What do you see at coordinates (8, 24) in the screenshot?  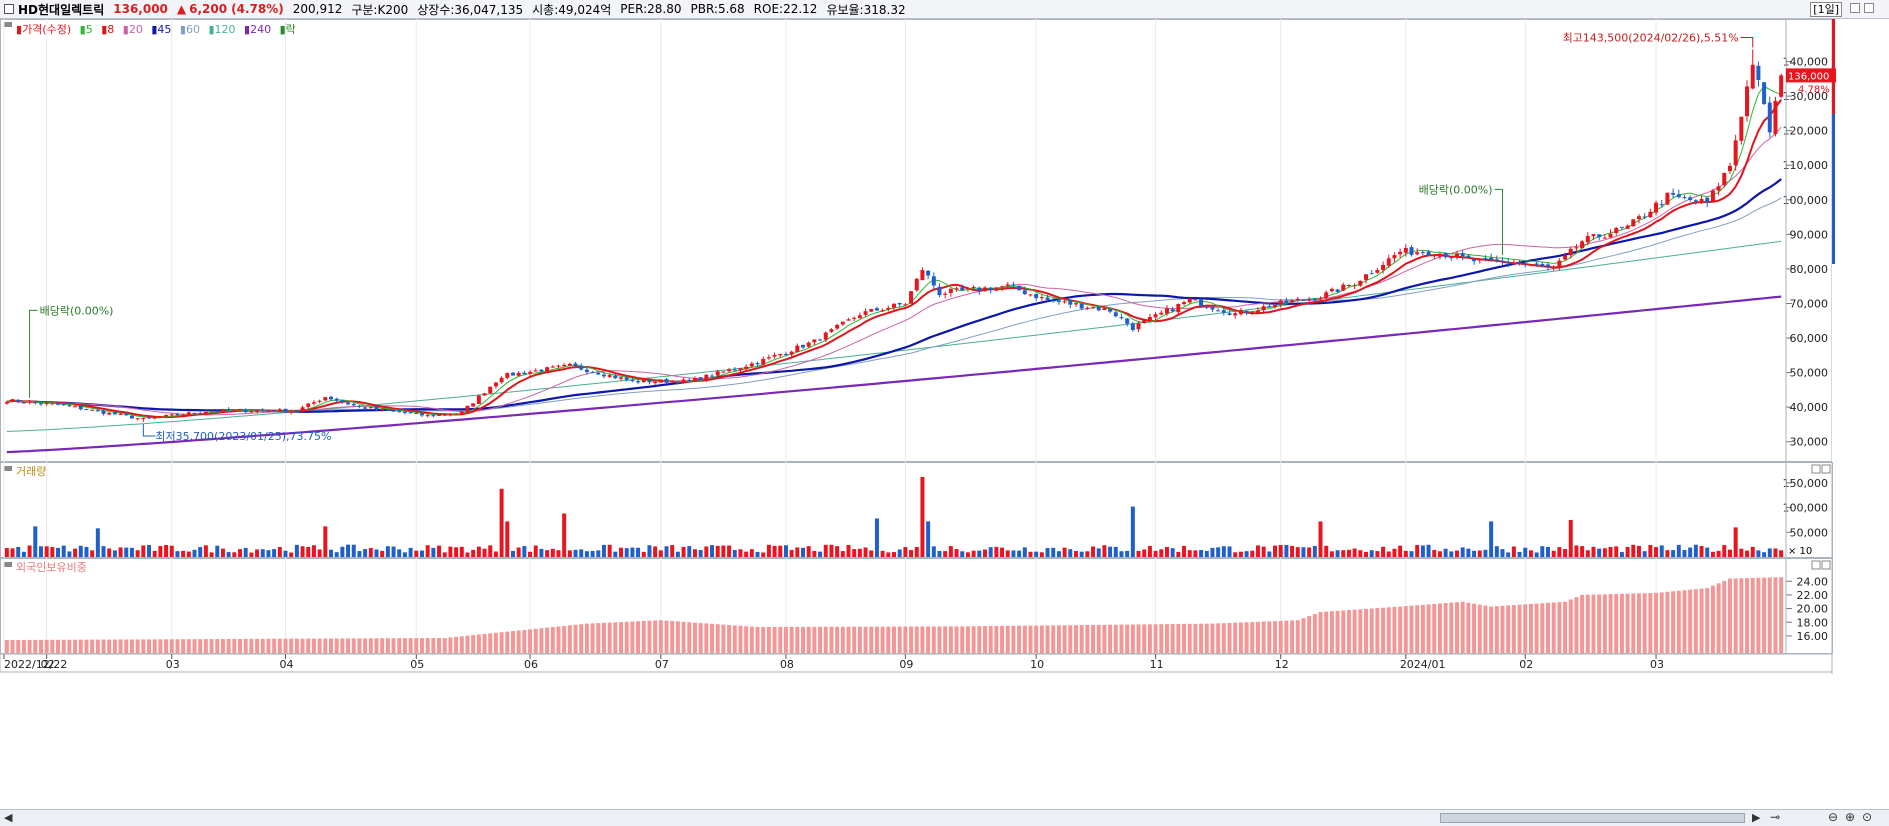 I see `panel-handle-icon` at bounding box center [8, 24].